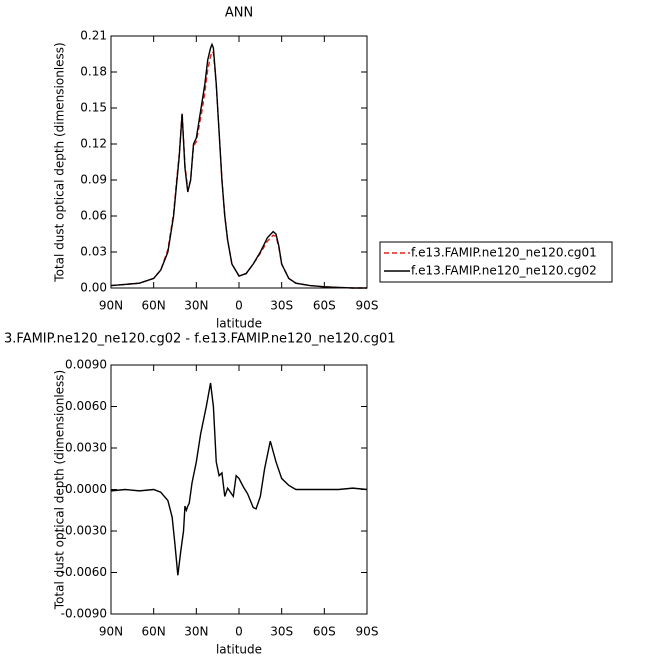 This screenshot has width=661, height=663. Describe the element at coordinates (93, 180) in the screenshot. I see `y-tick-label: 0.09` at that location.